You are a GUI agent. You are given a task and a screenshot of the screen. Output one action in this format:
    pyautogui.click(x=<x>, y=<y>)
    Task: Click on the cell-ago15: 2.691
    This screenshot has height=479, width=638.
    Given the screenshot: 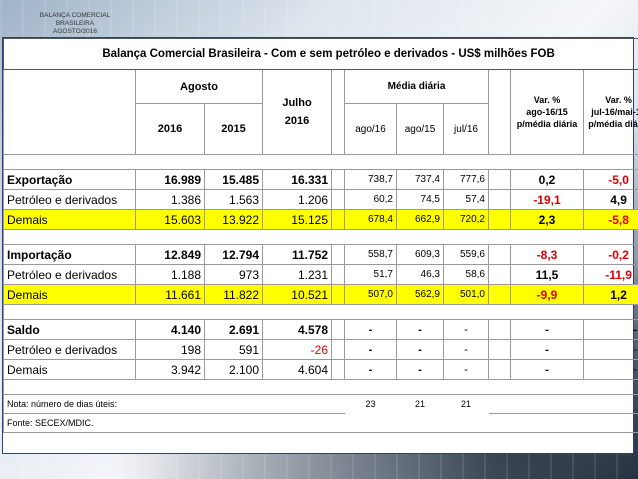 What is the action you would take?
    pyautogui.click(x=233, y=329)
    